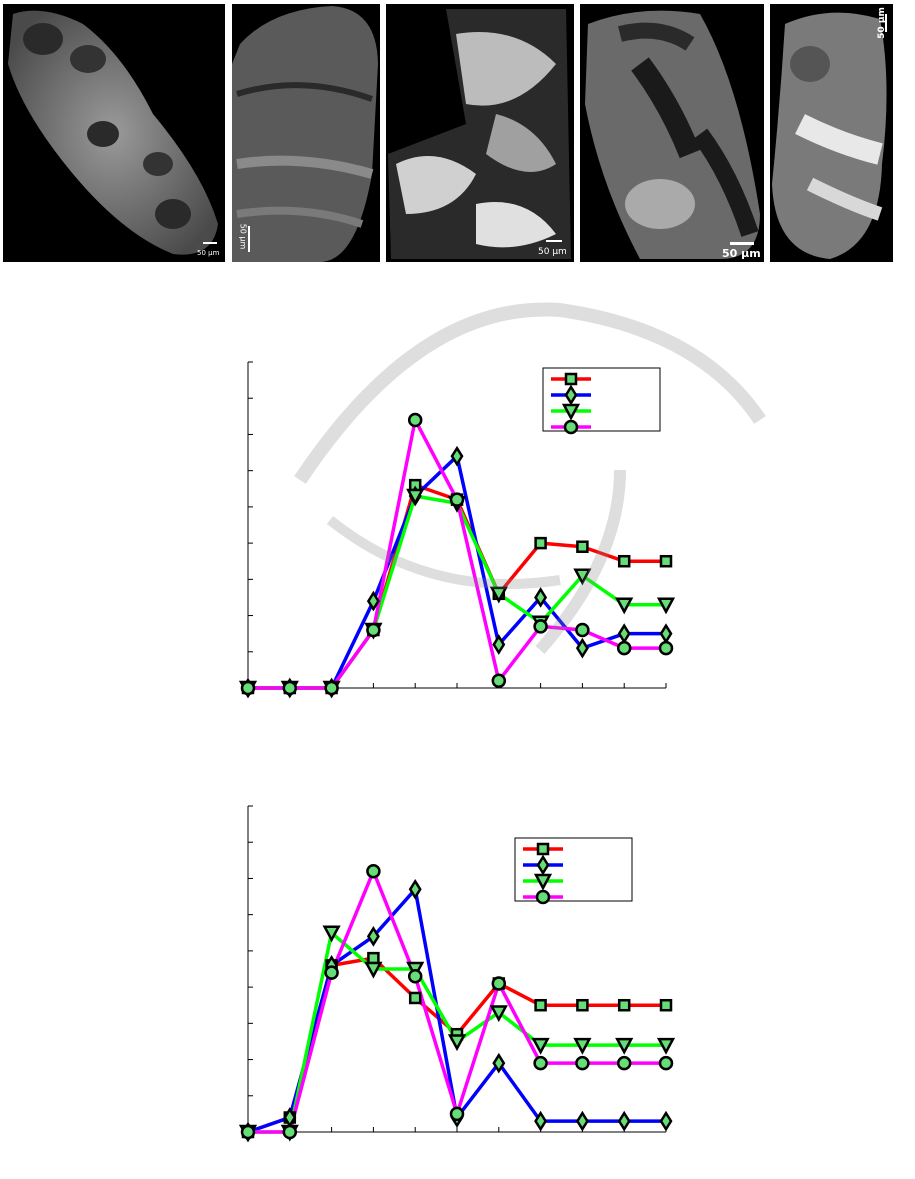 The width and height of the screenshot is (915, 1179). I want to click on micrograph-panel-4: 50 µm, so click(672, 133).